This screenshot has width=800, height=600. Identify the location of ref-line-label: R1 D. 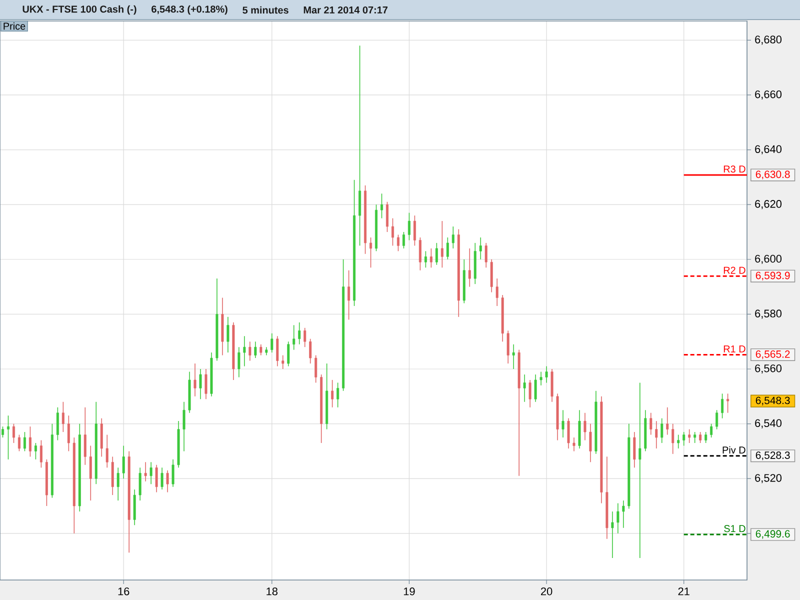
(735, 348).